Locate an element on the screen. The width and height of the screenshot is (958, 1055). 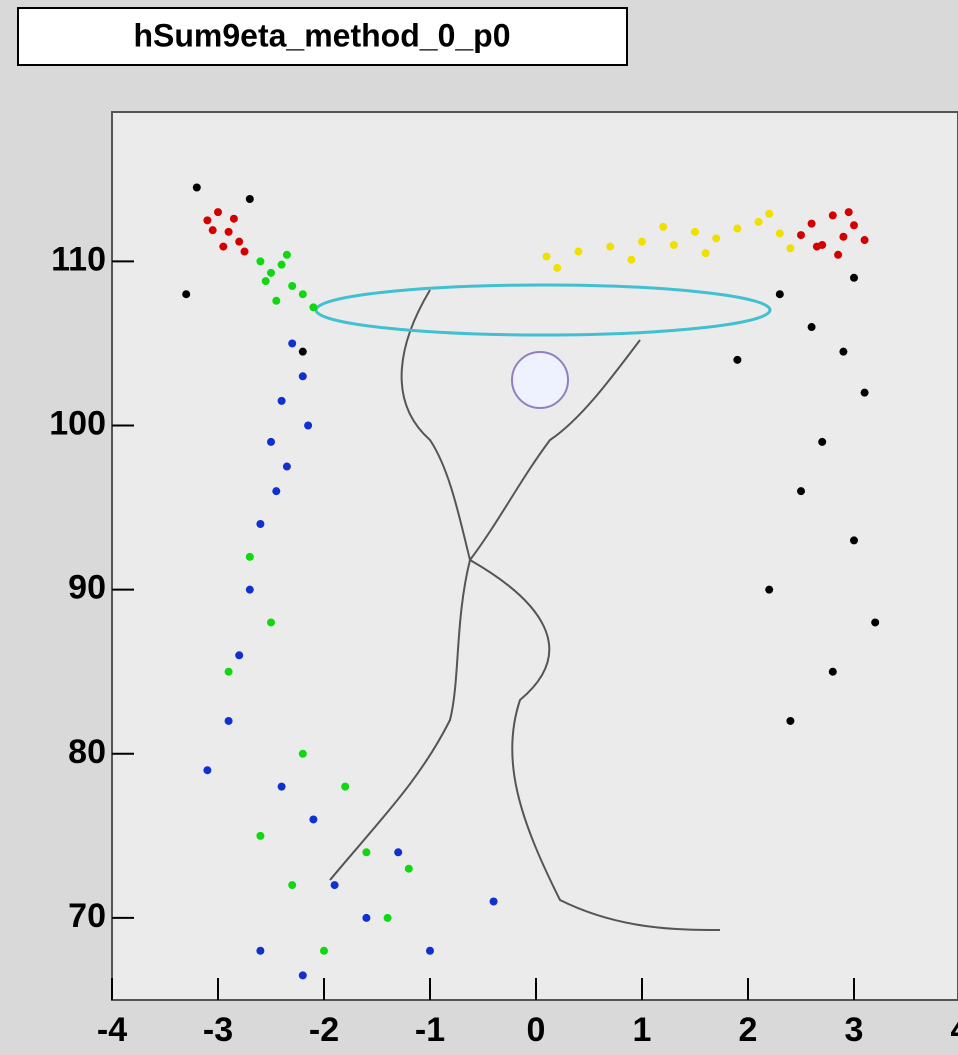
x-tick-label: 4 is located at coordinates (954, 1030).